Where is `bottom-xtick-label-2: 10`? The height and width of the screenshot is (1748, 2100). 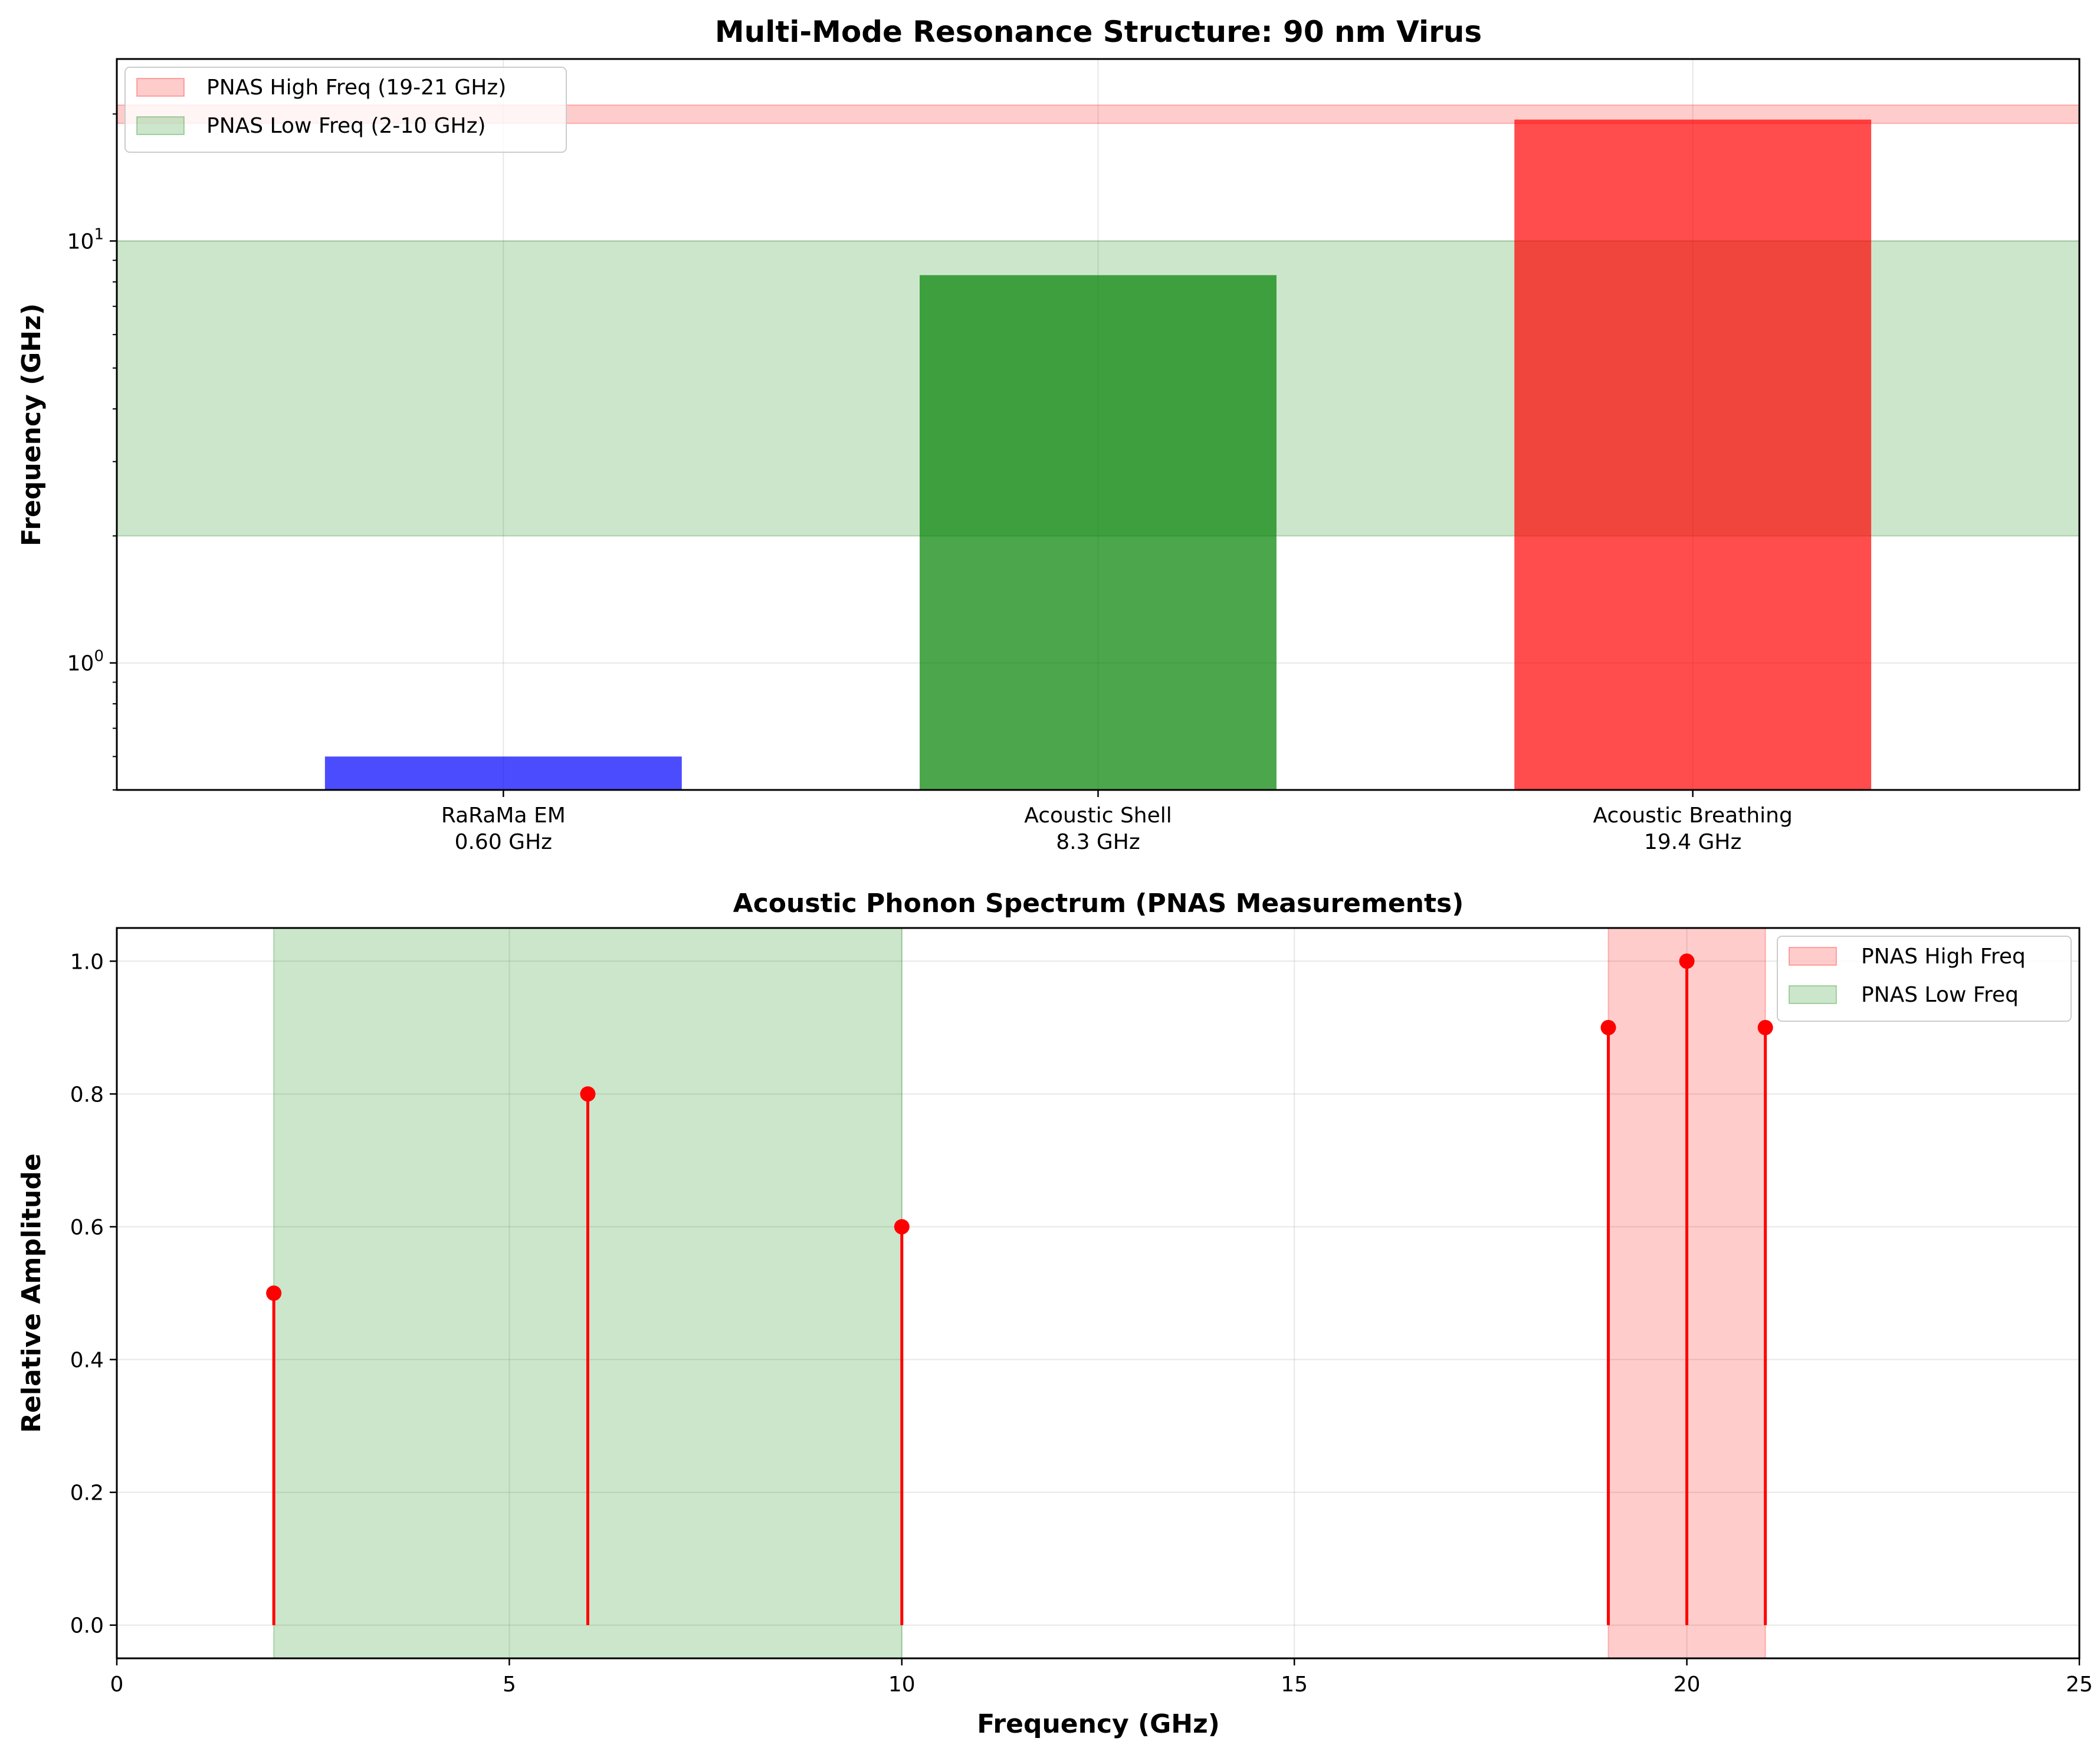 bottom-xtick-label-2: 10 is located at coordinates (902, 1684).